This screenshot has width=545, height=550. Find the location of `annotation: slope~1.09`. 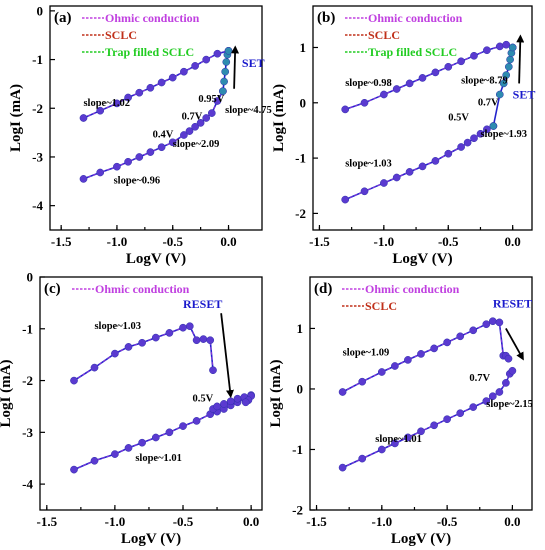

annotation: slope~1.09 is located at coordinates (366, 353).